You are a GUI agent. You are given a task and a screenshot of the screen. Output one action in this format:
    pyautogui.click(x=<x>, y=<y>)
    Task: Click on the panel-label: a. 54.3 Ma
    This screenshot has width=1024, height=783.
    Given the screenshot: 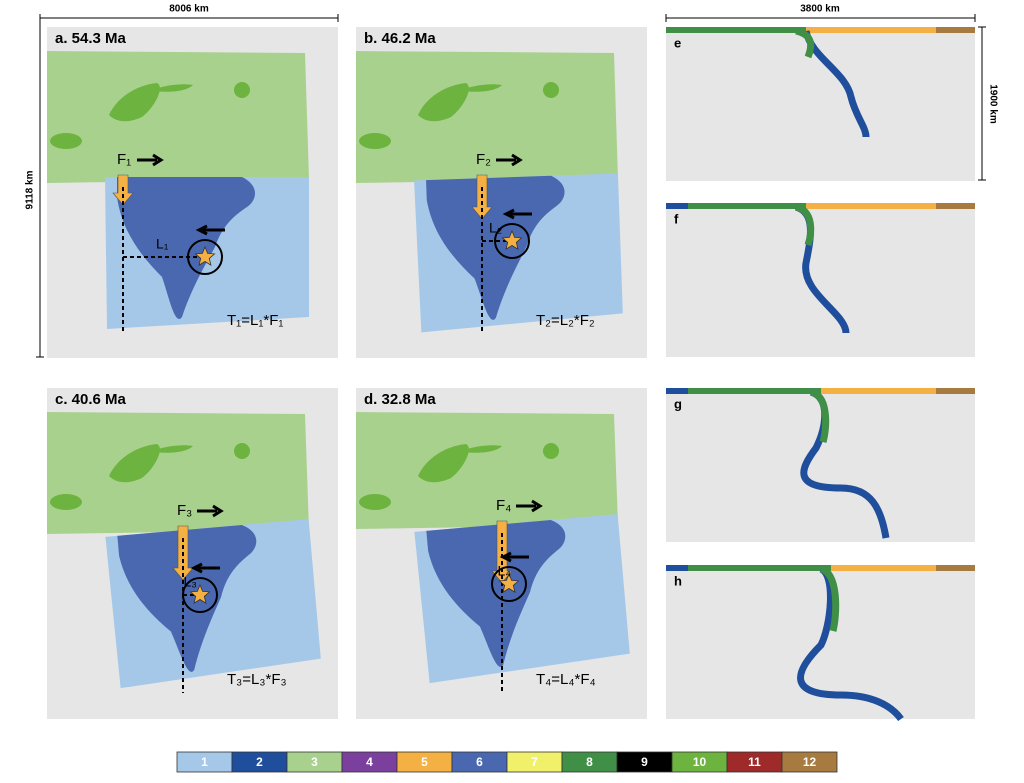 What is the action you would take?
    pyautogui.click(x=91, y=38)
    